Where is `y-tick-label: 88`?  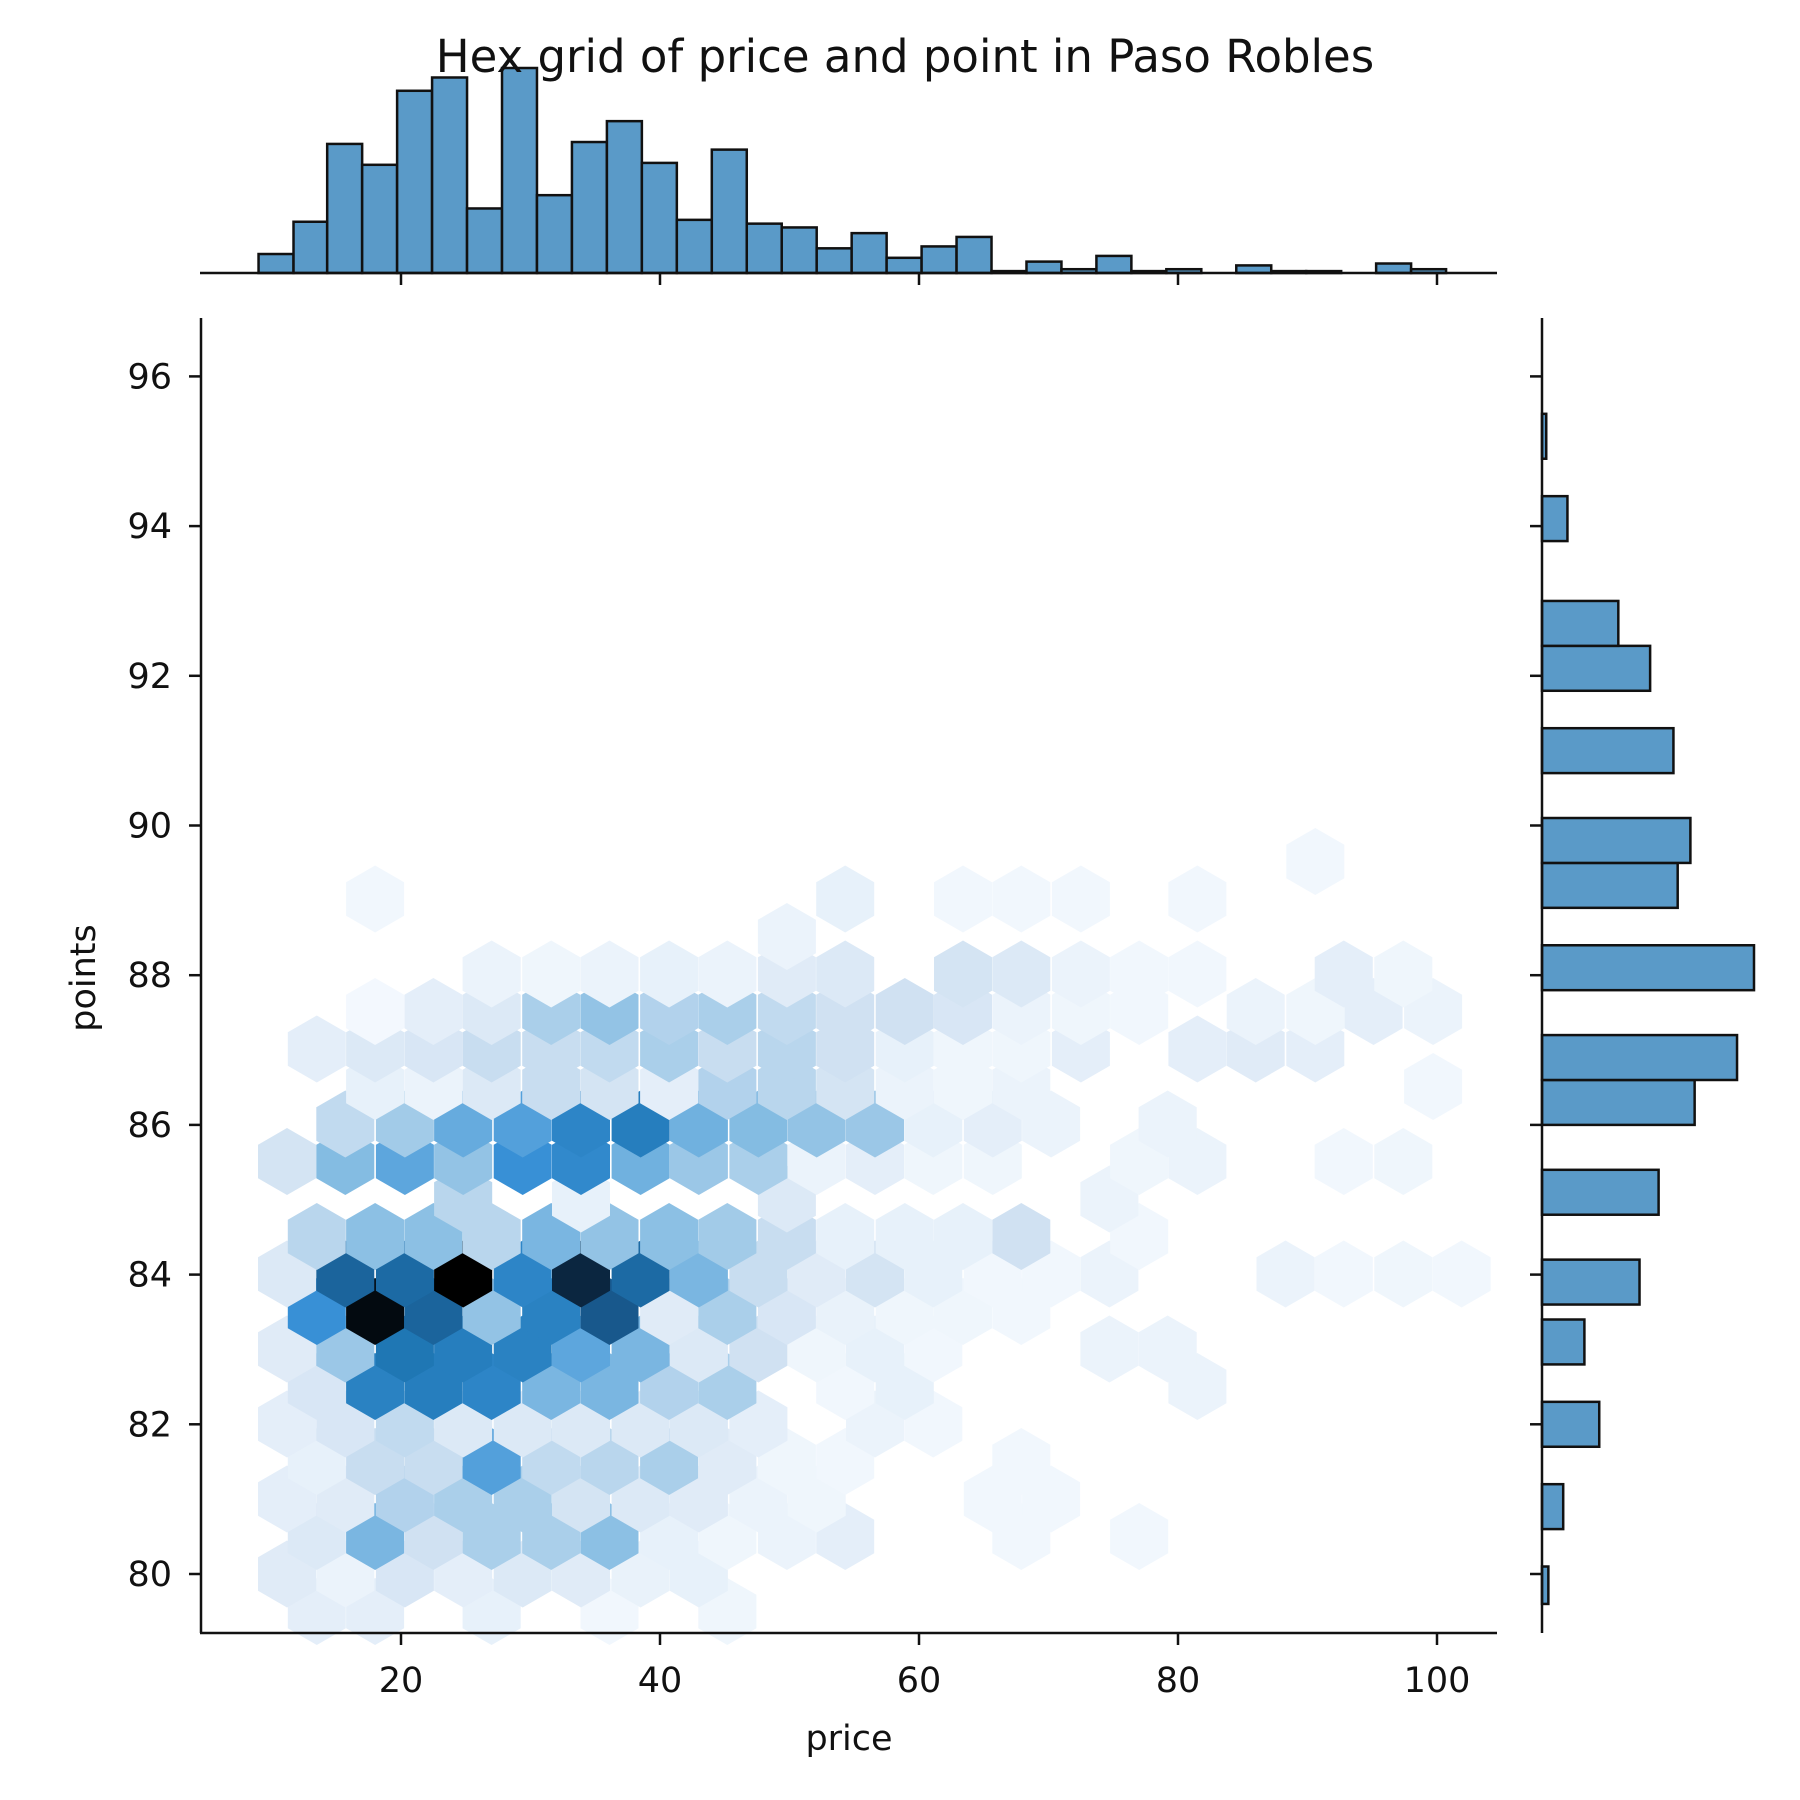 y-tick-label: 88 is located at coordinates (149, 976).